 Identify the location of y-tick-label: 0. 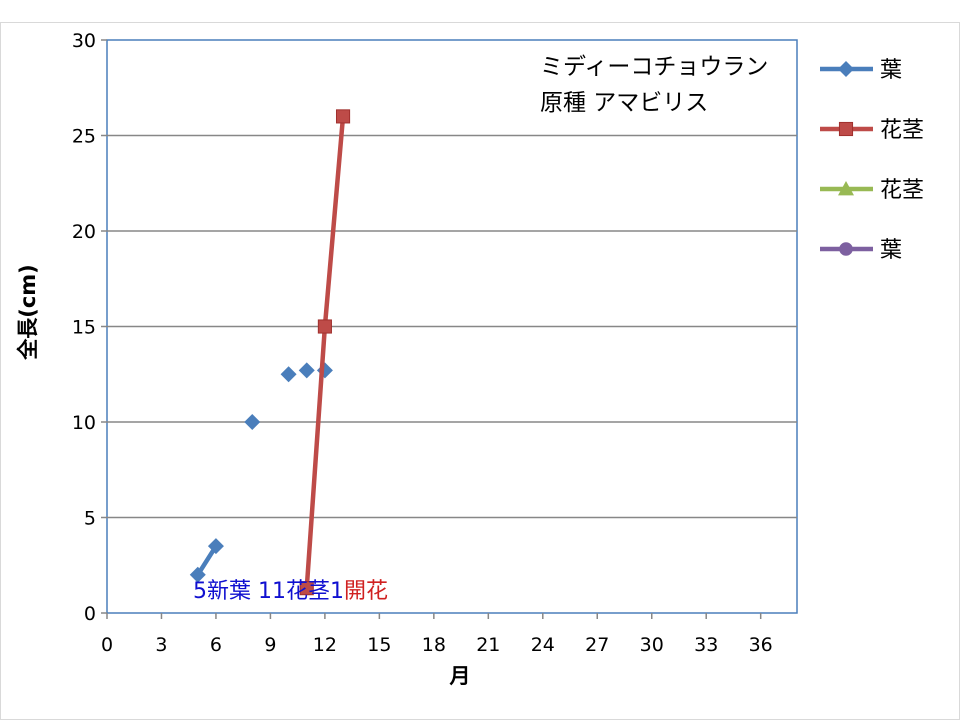
(90, 614).